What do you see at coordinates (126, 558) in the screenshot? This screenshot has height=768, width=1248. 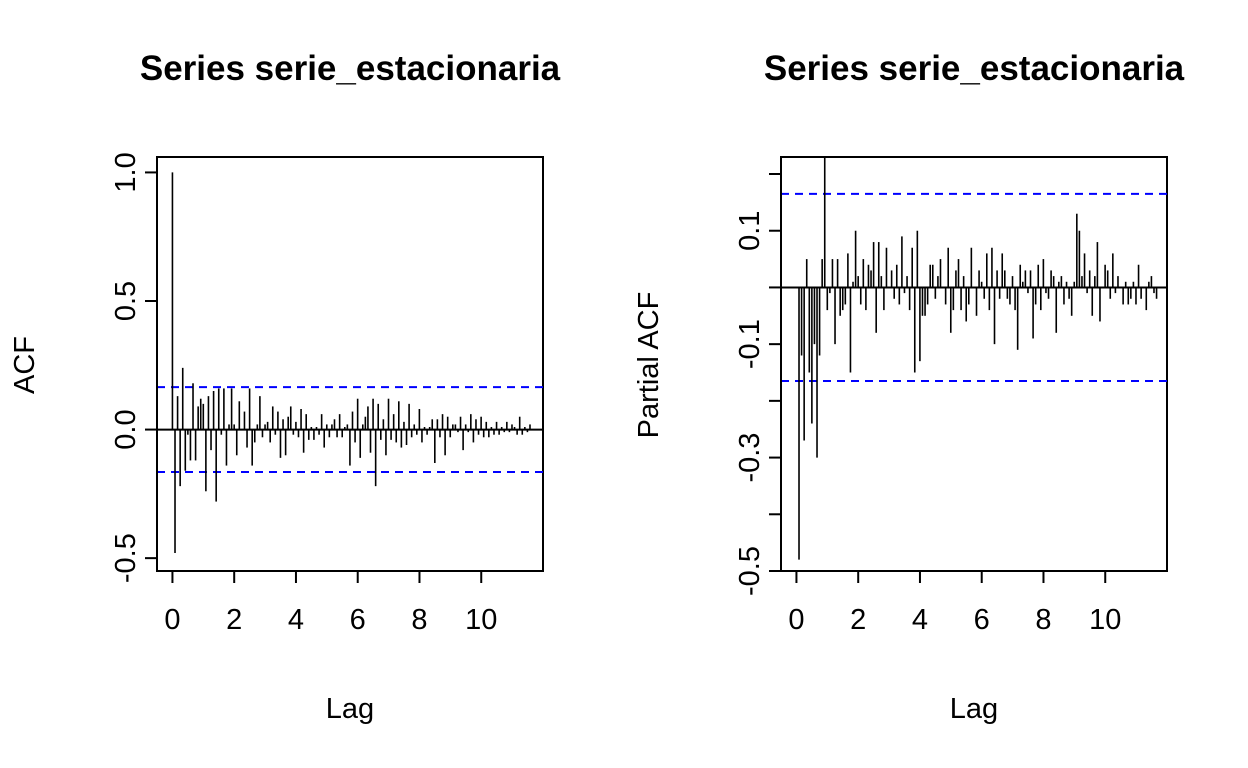 I see `acf-y-tick-label: -0.5` at bounding box center [126, 558].